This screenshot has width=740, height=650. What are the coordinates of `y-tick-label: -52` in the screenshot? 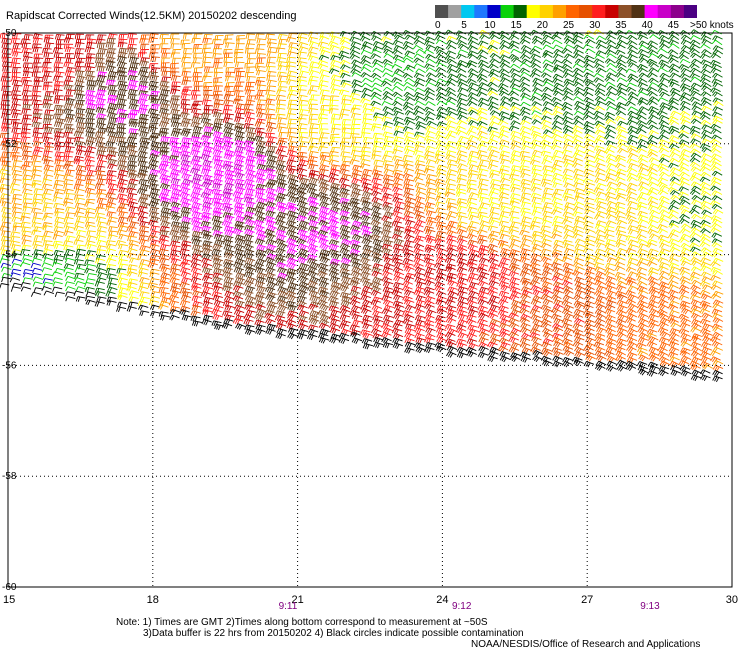 It's located at (9, 144).